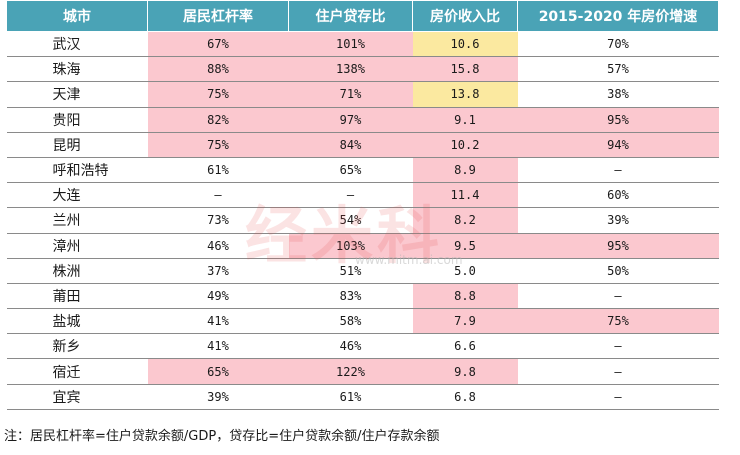 The height and width of the screenshot is (455, 740). I want to click on city-cell: 兰州, so click(77, 220).